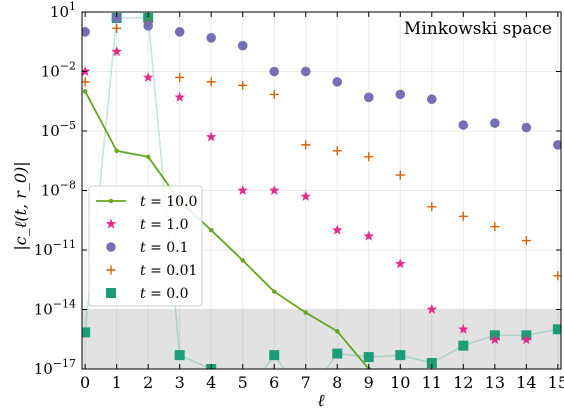 This screenshot has width=564, height=411. Describe the element at coordinates (526, 382) in the screenshot. I see `x-tick-label: 14` at that location.